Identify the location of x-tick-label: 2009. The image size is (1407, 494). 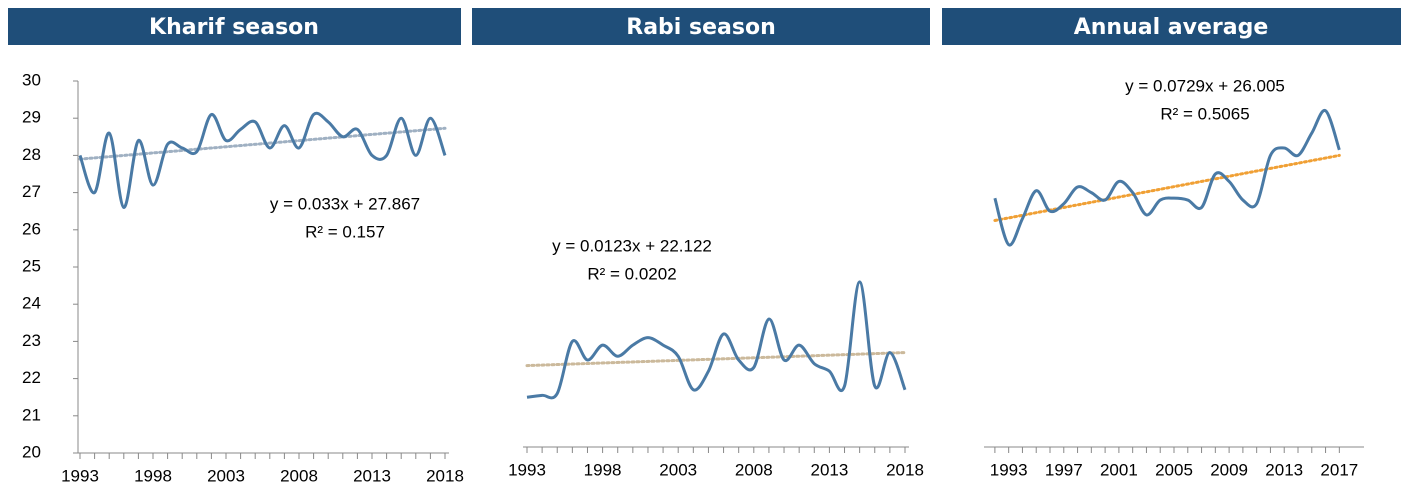
(1229, 469).